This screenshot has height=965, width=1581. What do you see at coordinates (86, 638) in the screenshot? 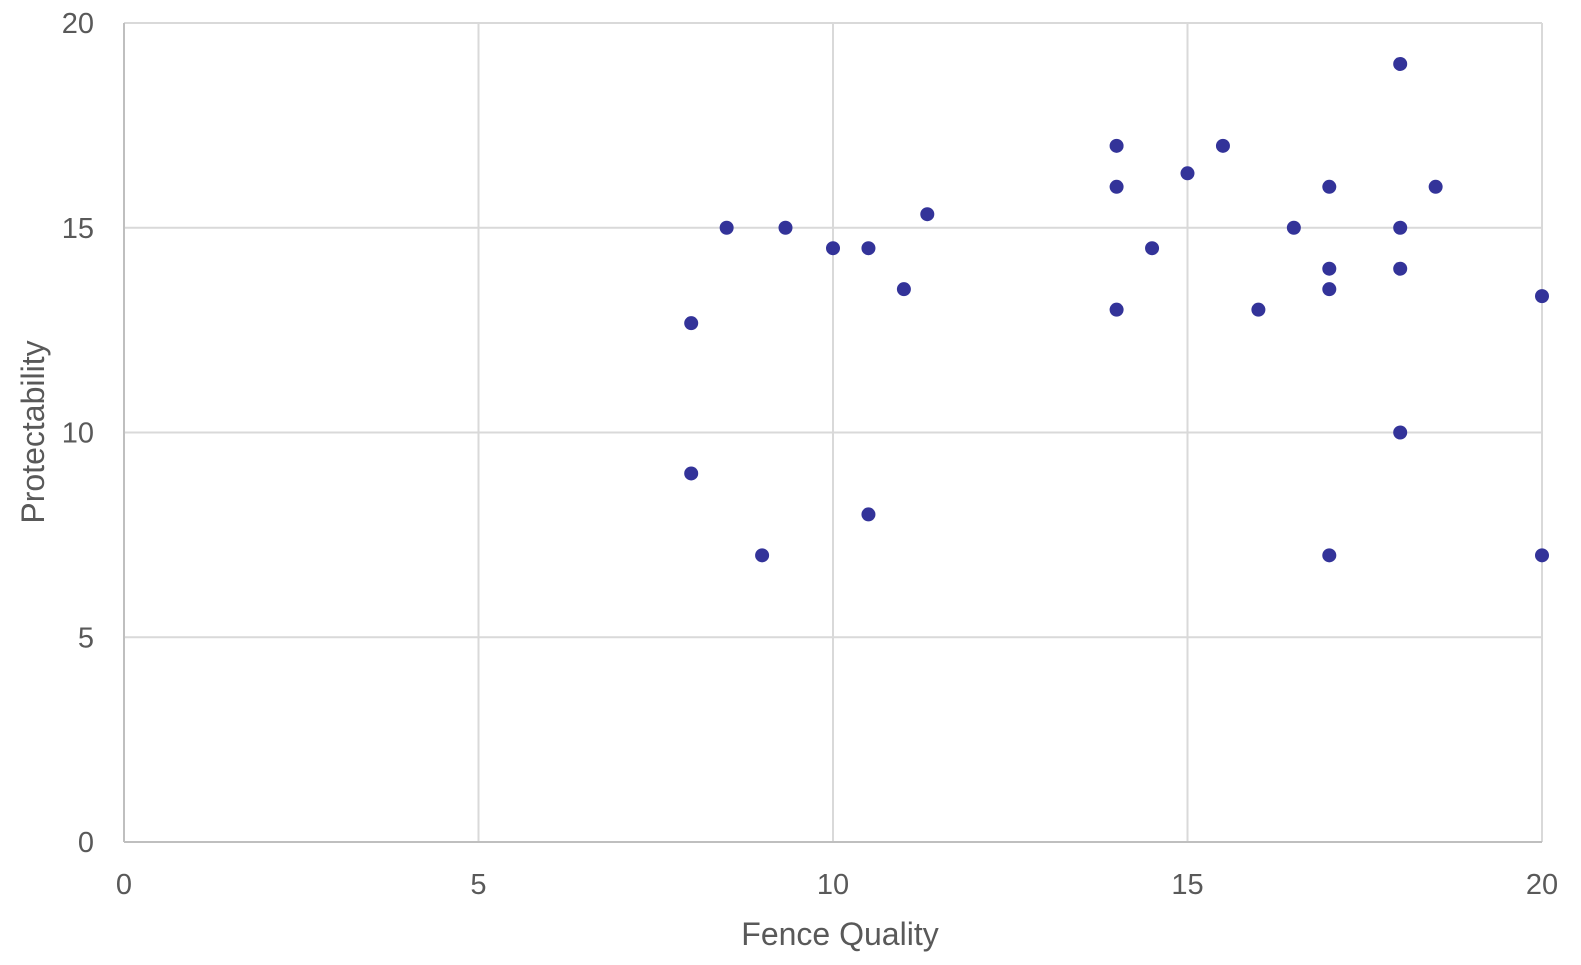
I see `y-tick-label: 5` at bounding box center [86, 638].